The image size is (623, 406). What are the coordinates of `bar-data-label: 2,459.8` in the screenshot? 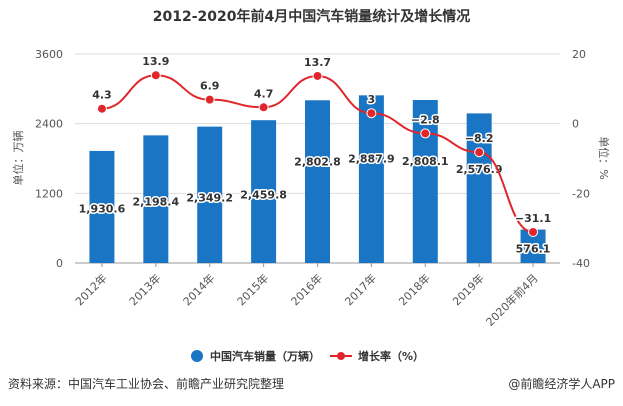 It's located at (263, 195).